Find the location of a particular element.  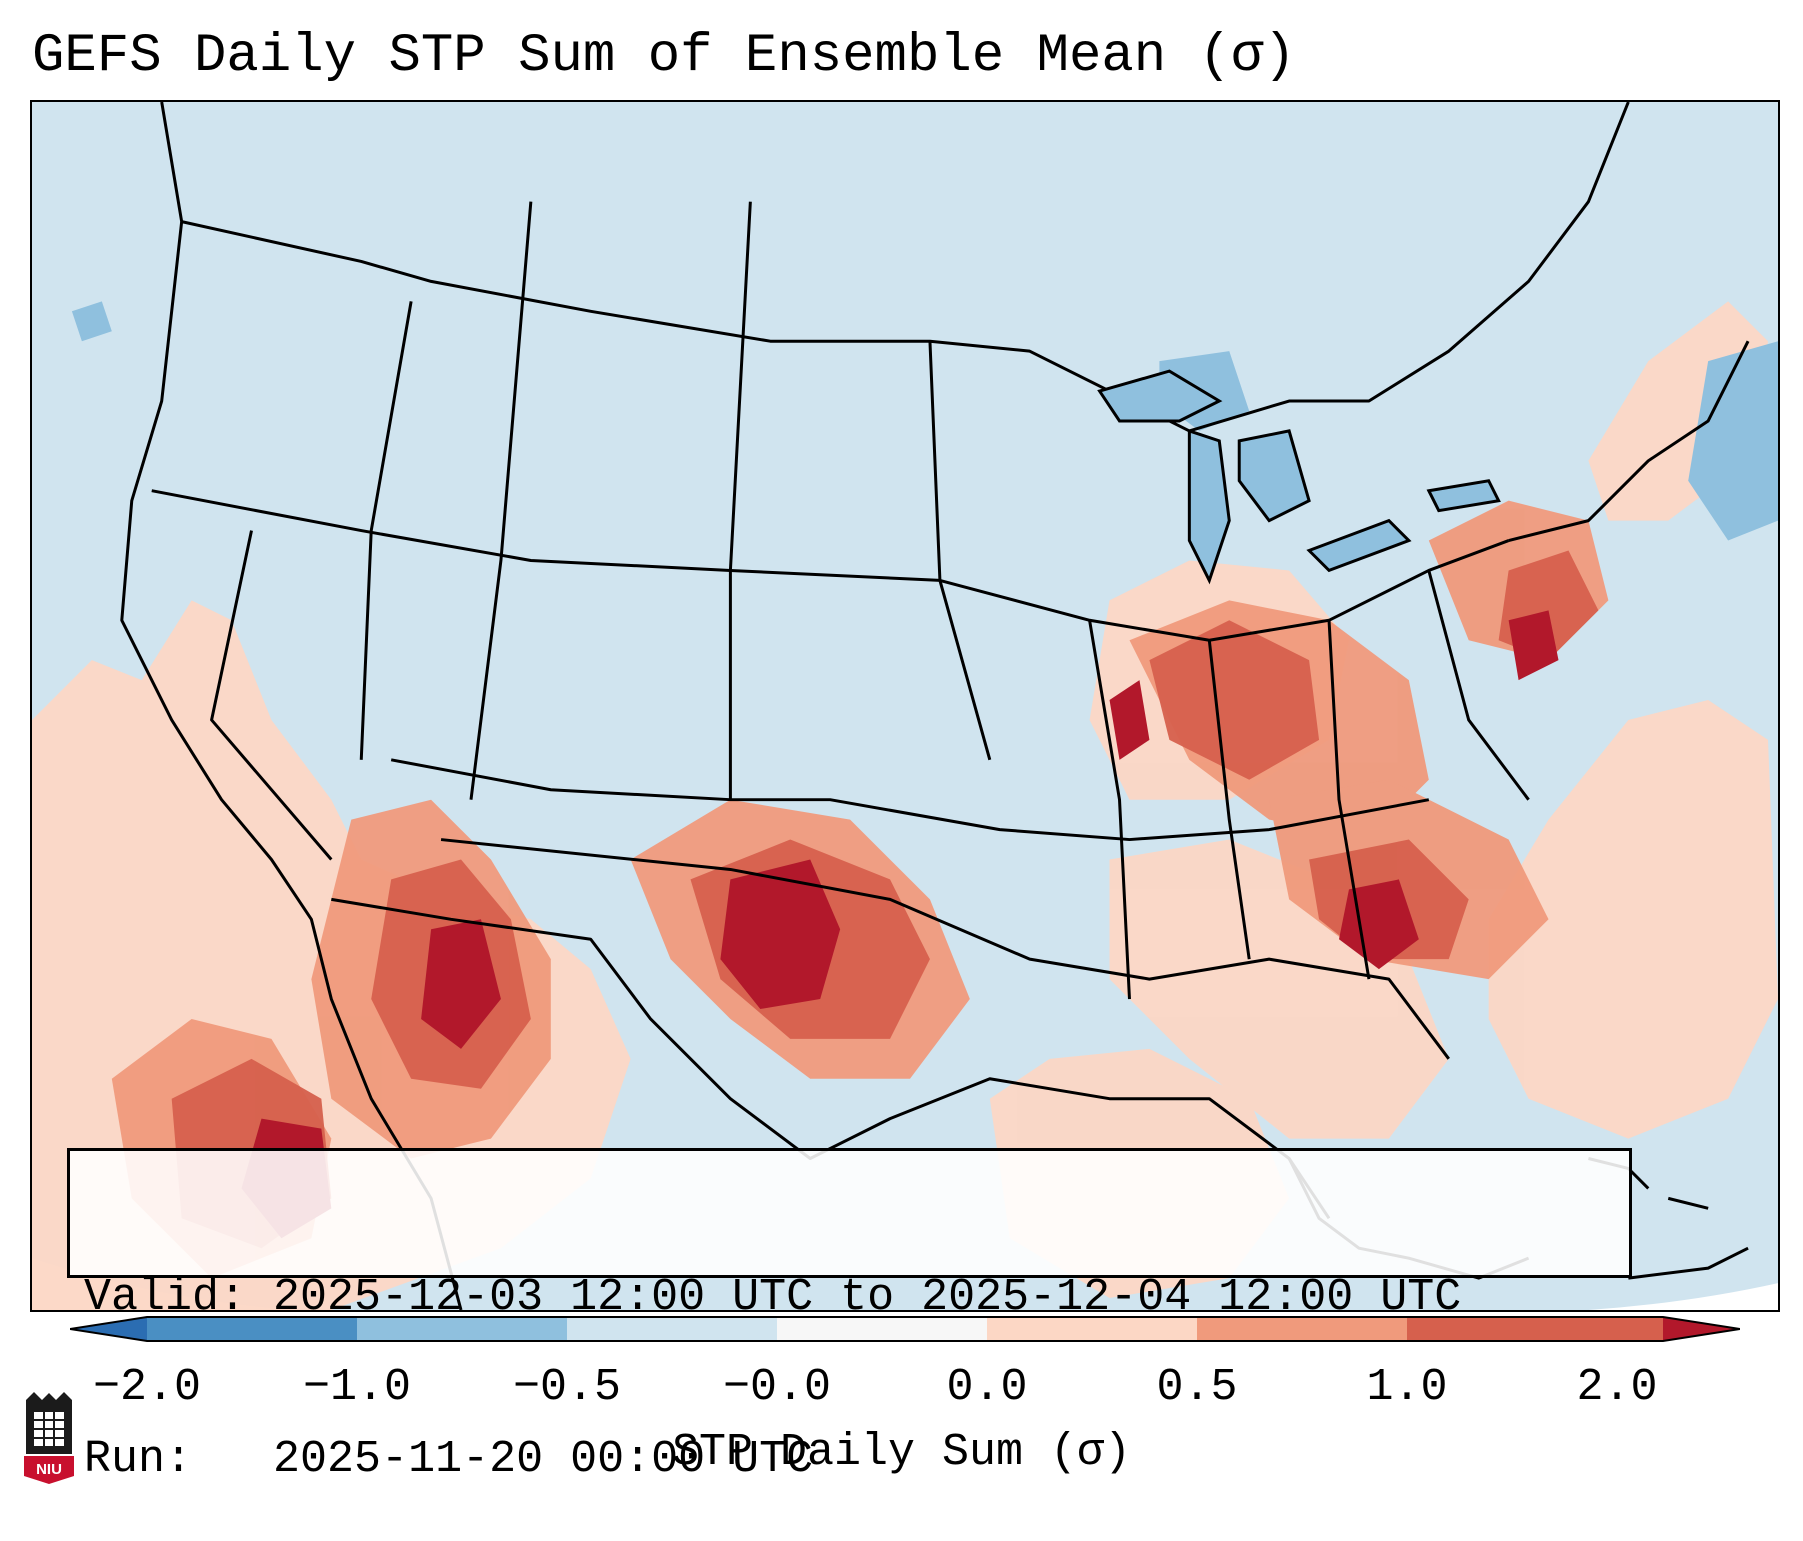

run-time-line: Run: 2025-11-20 00:00 UTC is located at coordinates (849, 1460).